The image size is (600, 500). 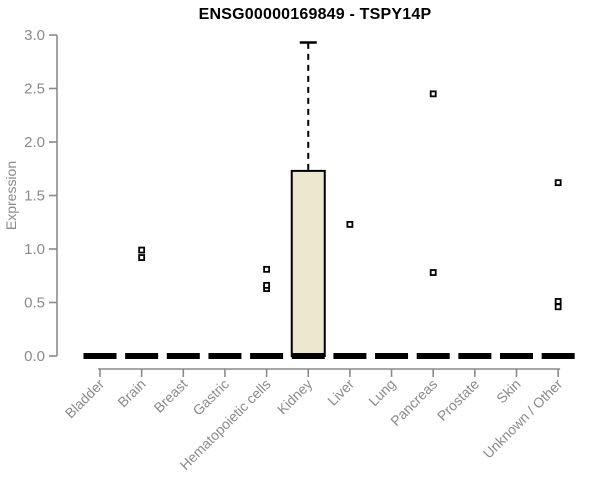 What do you see at coordinates (34, 196) in the screenshot?
I see `y-tick-label: 1.5` at bounding box center [34, 196].